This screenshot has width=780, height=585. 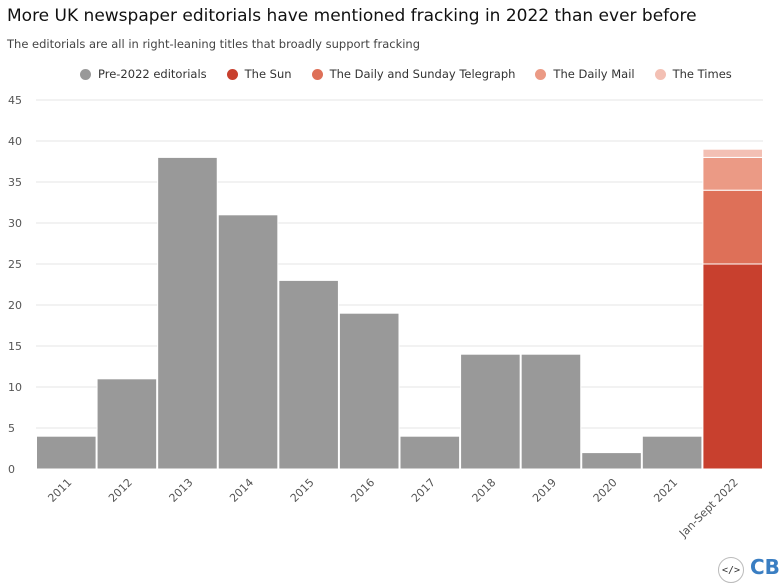 I want to click on y-tick-label: 15, so click(x=15, y=346).